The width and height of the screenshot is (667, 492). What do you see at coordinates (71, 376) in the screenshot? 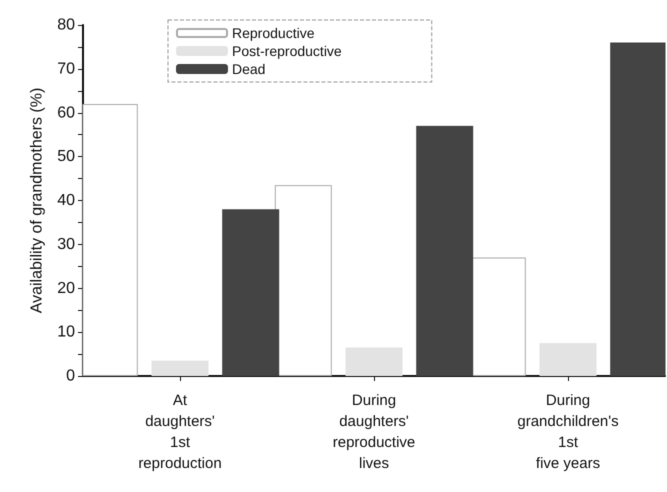
I see `y-tick-label: 0` at bounding box center [71, 376].